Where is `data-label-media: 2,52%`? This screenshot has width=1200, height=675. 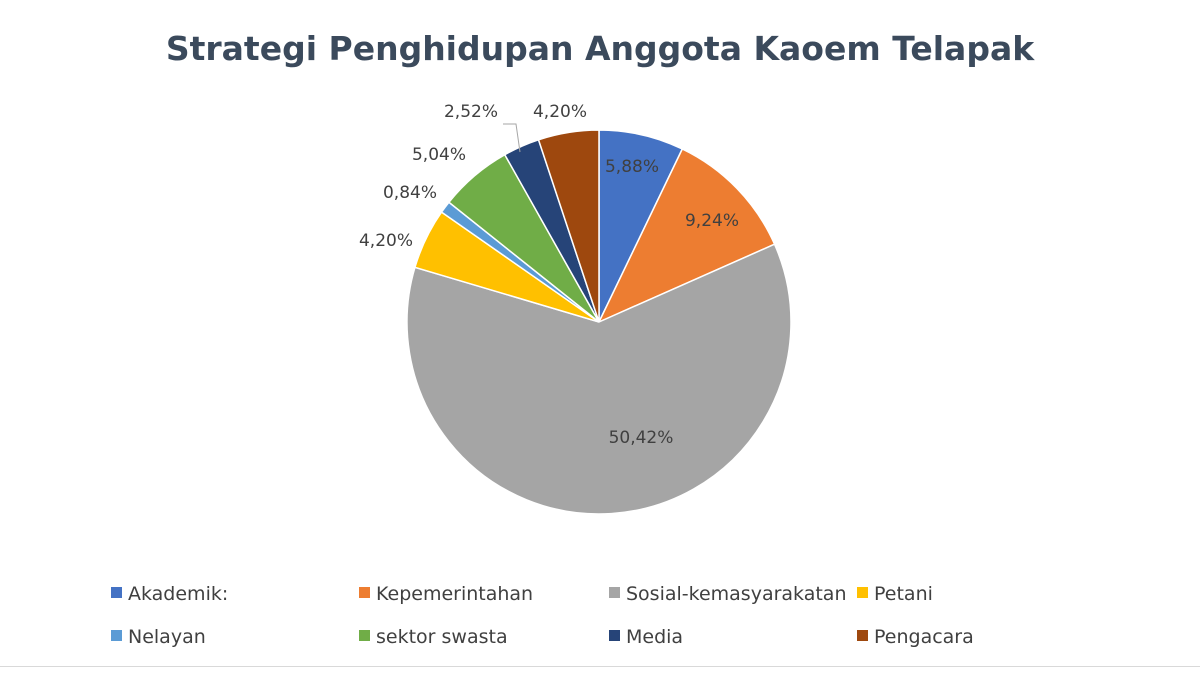
data-label-media: 2,52% is located at coordinates (471, 112).